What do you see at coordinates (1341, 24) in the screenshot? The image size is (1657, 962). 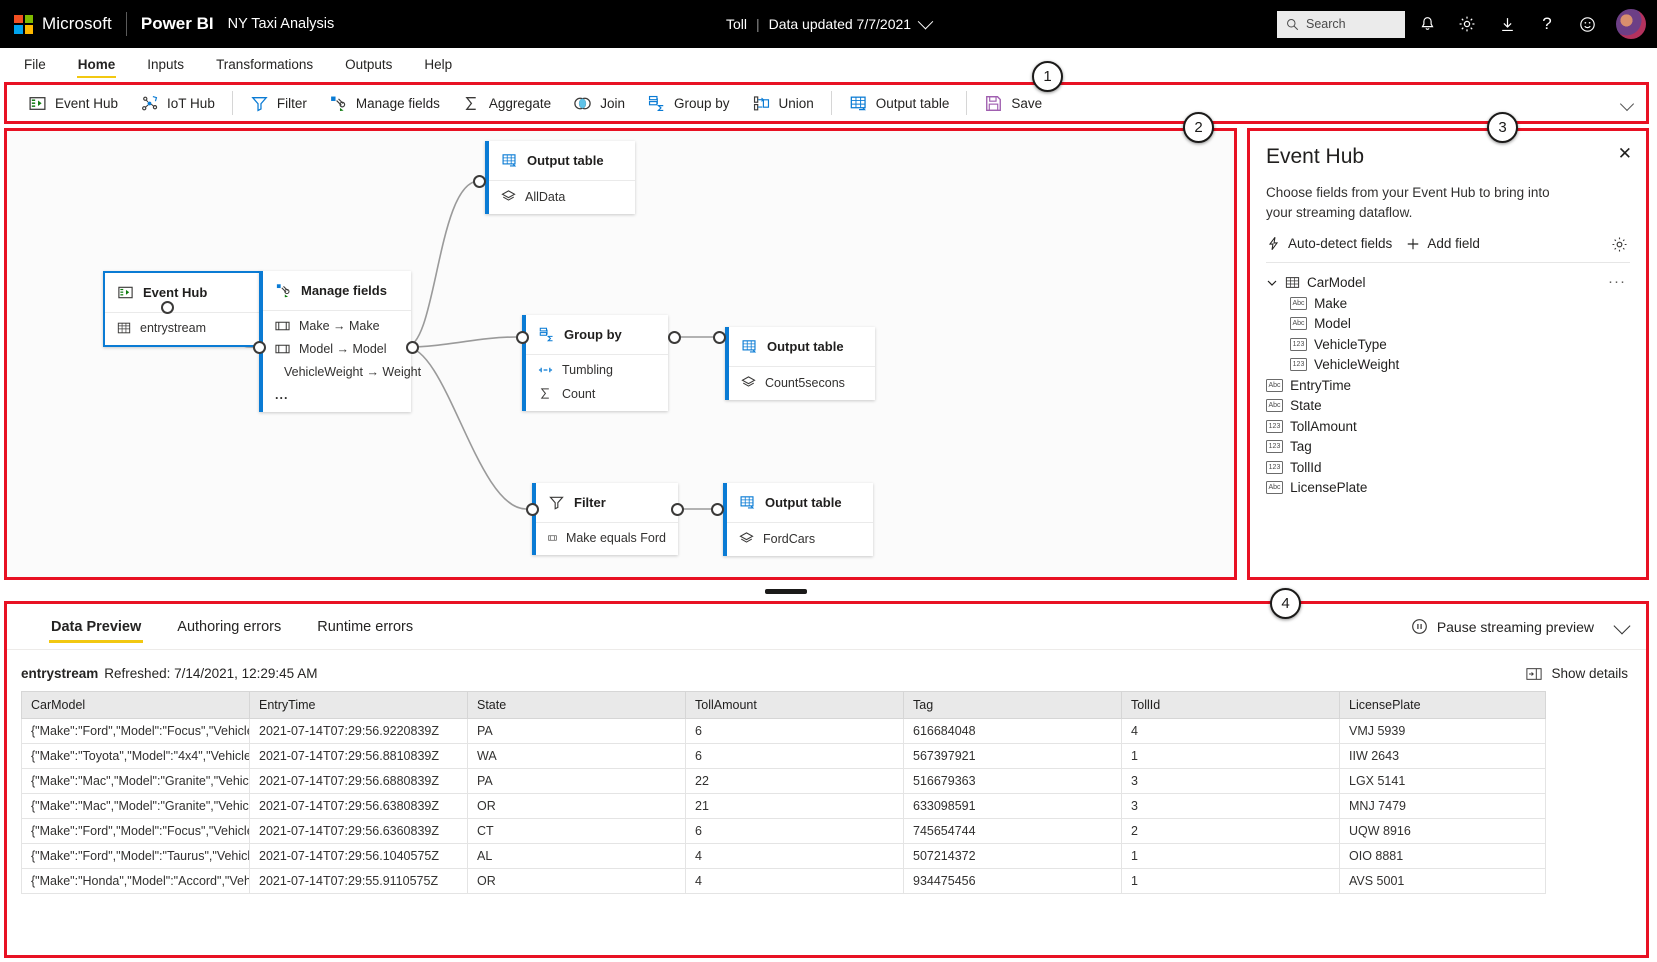 I see `search-input: Search` at bounding box center [1341, 24].